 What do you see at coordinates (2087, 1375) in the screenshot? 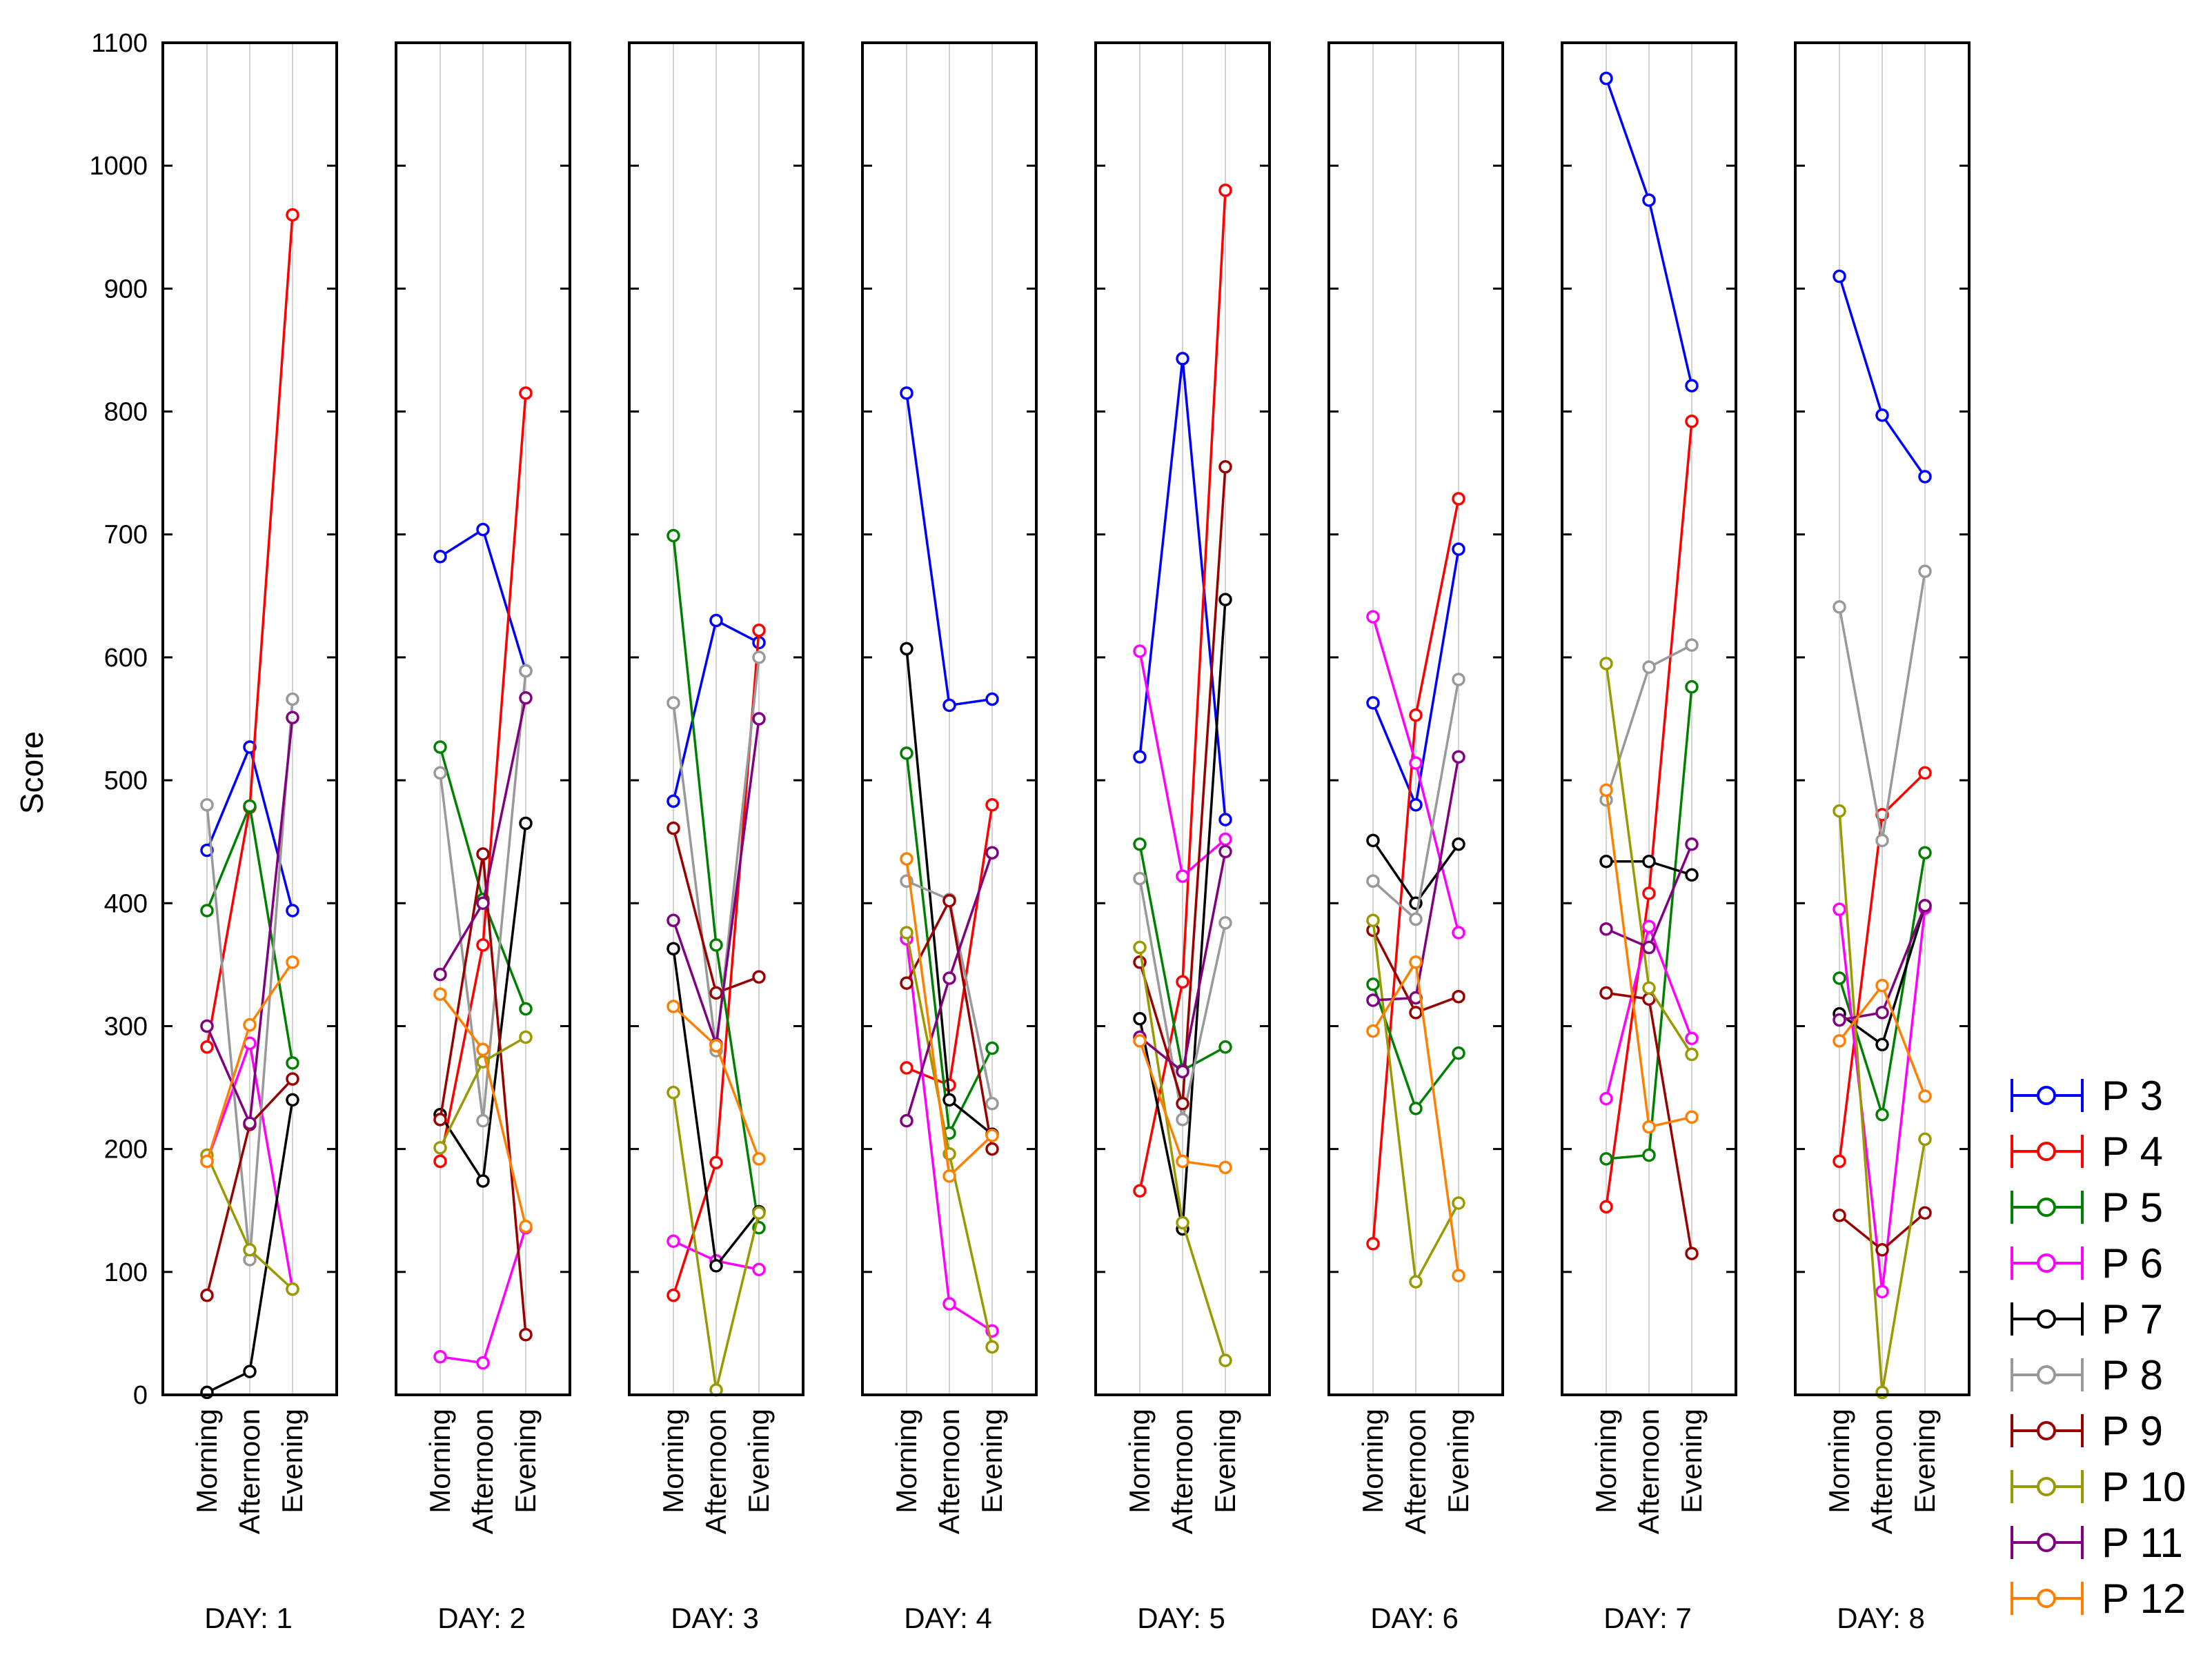
I see `legend-item-p8: P 8` at bounding box center [2087, 1375].